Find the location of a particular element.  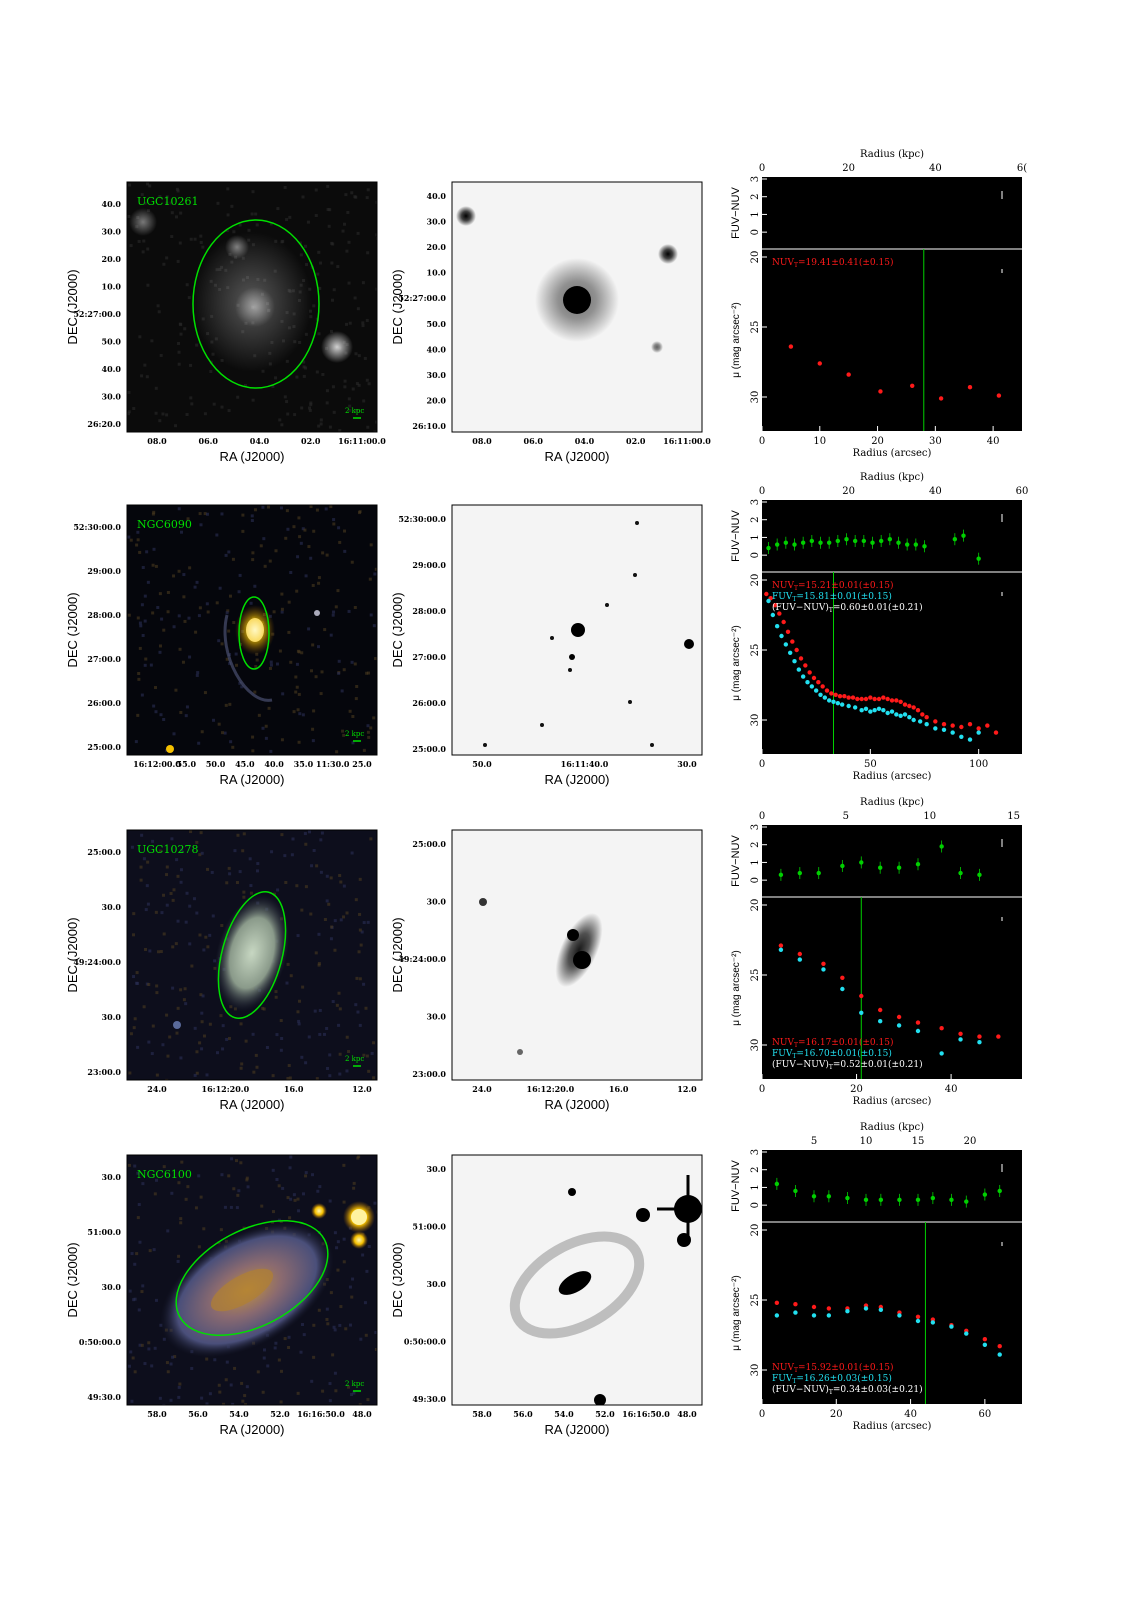

ra-axis-label: RA (J2000) is located at coordinates (576, 1429).